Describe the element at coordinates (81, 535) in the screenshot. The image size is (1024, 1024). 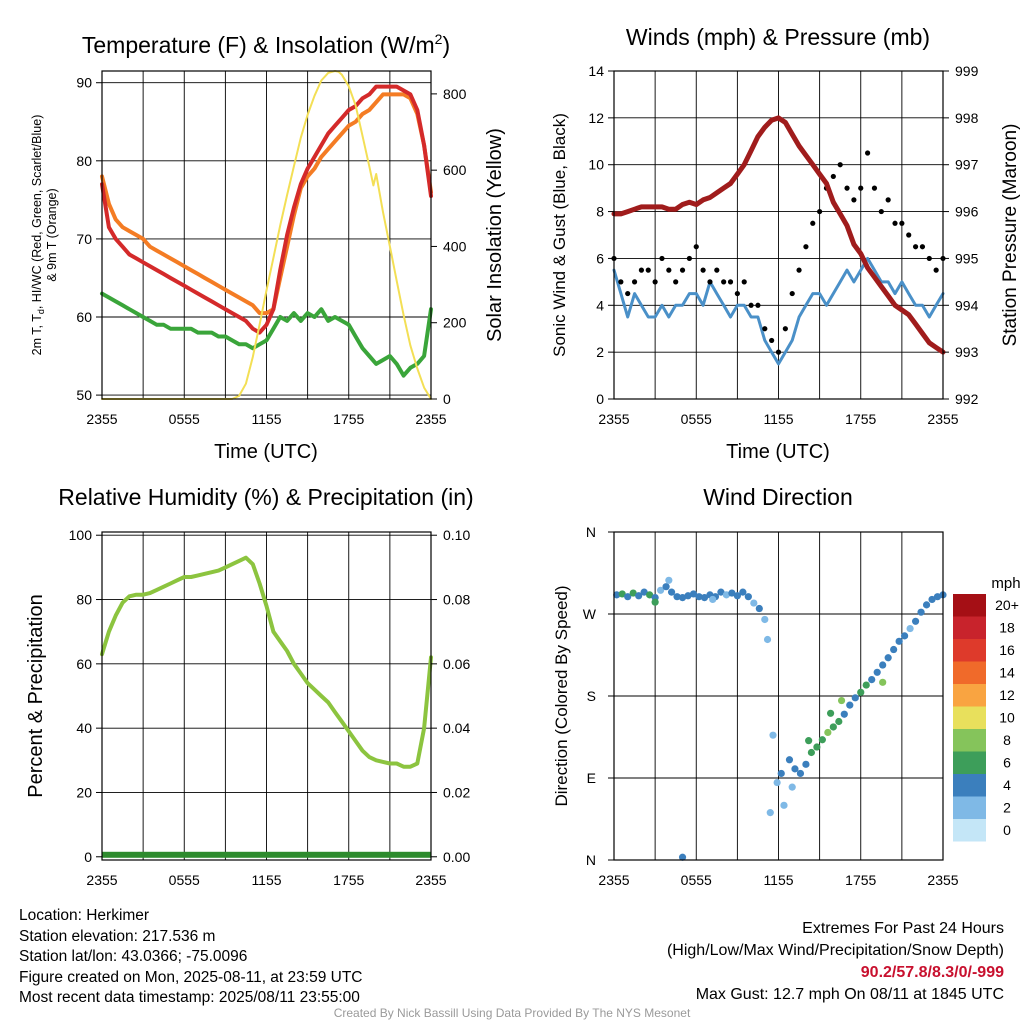
I see `humidity-ytick-label: 100` at that location.